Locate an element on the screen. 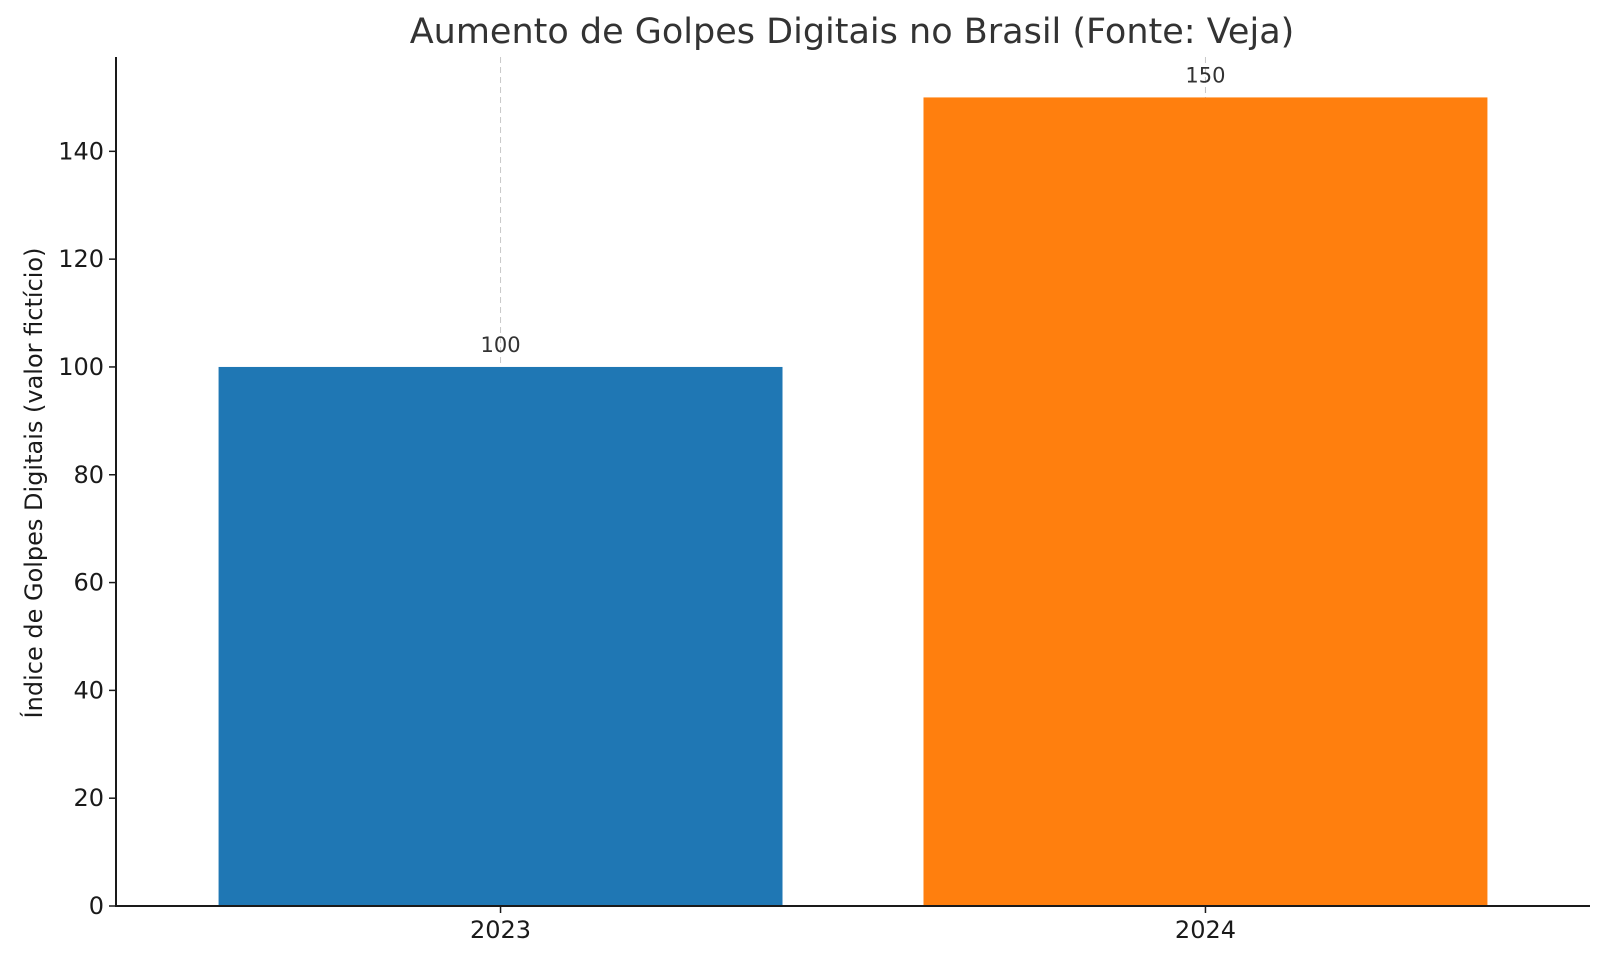 Image resolution: width=1600 pixels, height=954 pixels. y-tick-label-0: 0 is located at coordinates (96, 906).